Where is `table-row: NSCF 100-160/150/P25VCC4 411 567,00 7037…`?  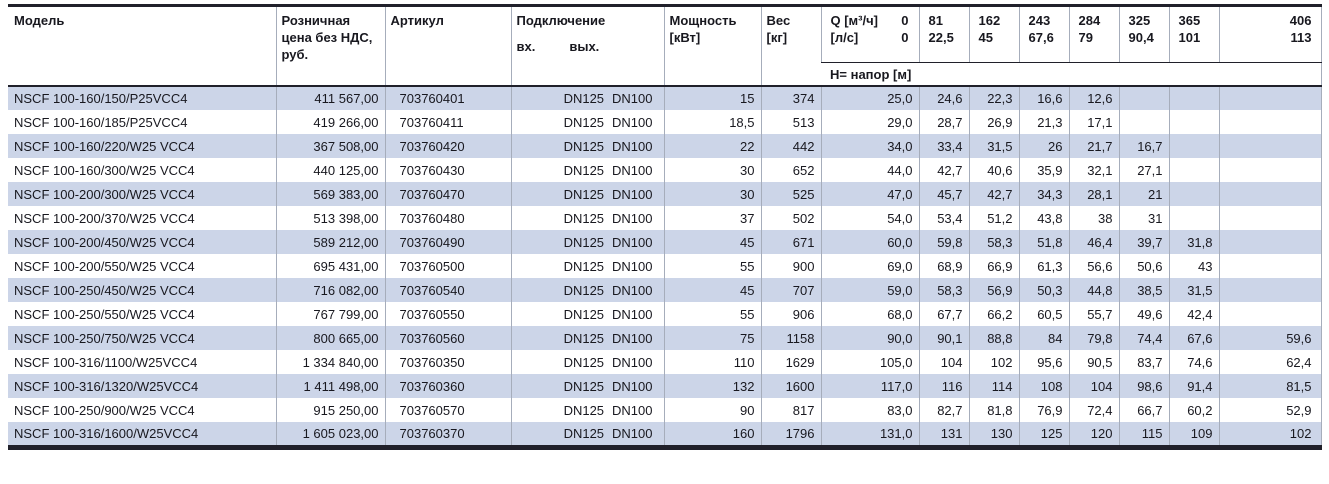
table-row: NSCF 100-160/150/P25VCC4 411 567,00 7037… is located at coordinates (665, 98).